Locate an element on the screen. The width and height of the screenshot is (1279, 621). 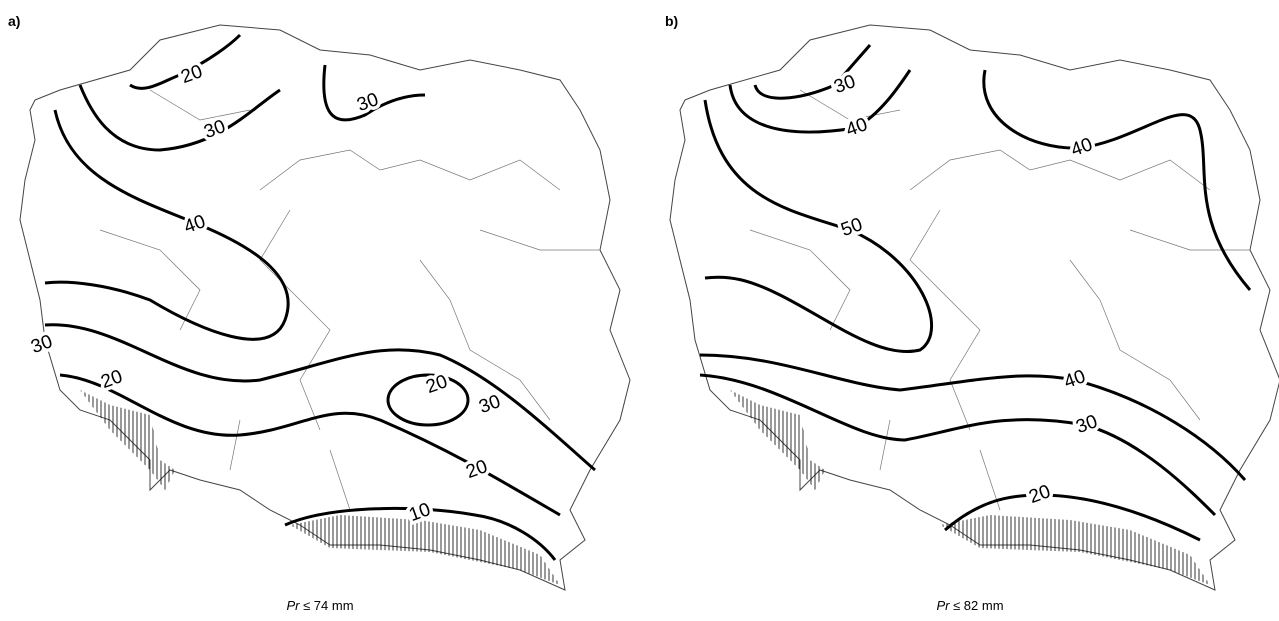
panel-label: b) is located at coordinates (671, 21).